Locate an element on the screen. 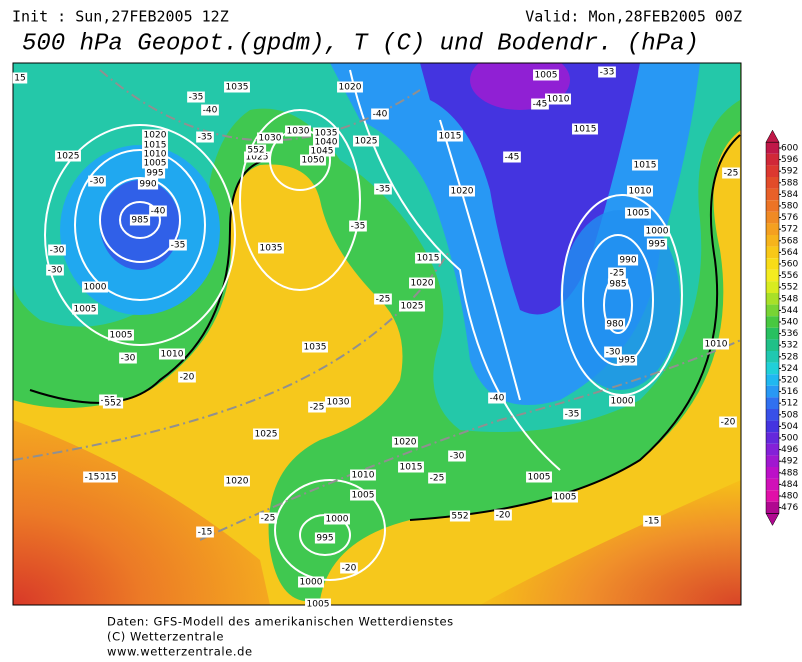  map-label: 1030 is located at coordinates (298, 132).